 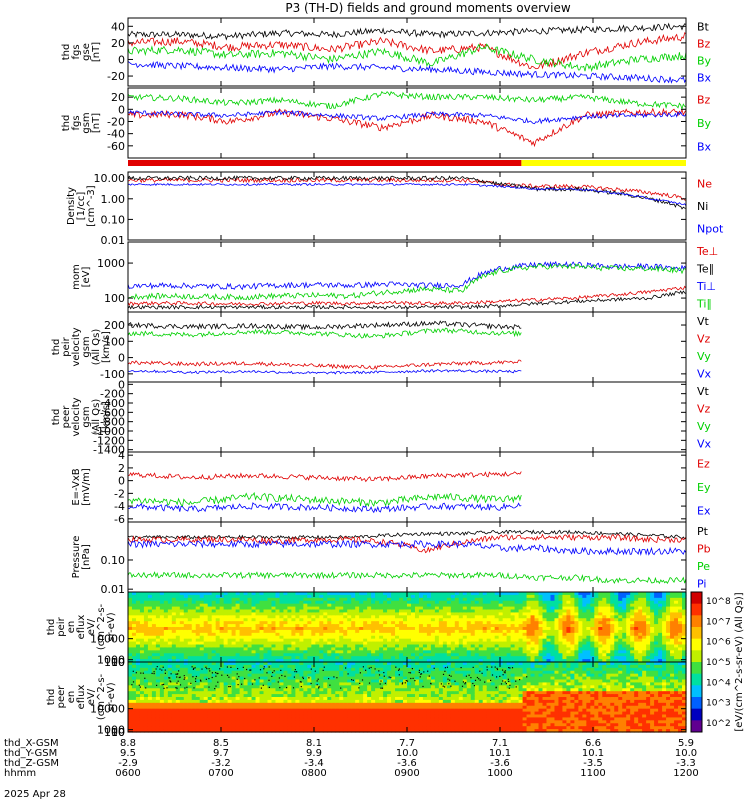 What do you see at coordinates (116, 134) in the screenshot?
I see `y-tick-label: -40` at bounding box center [116, 134].